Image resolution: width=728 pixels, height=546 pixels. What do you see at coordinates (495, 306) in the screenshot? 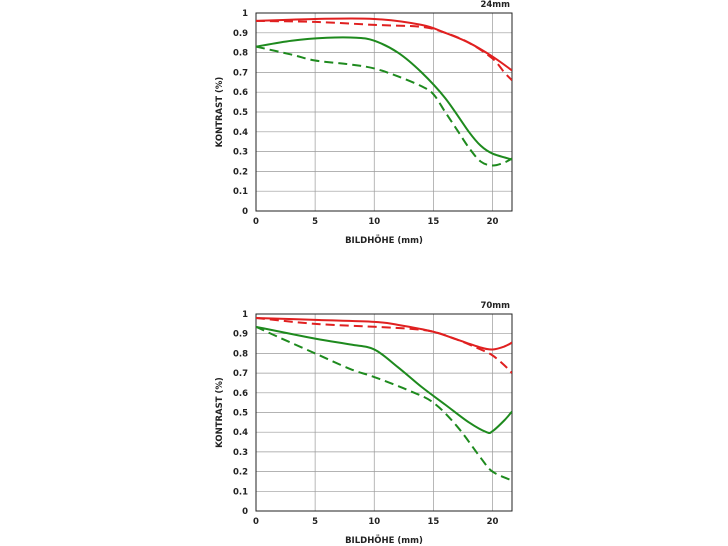
I see `chart-title: 70mm` at bounding box center [495, 306].